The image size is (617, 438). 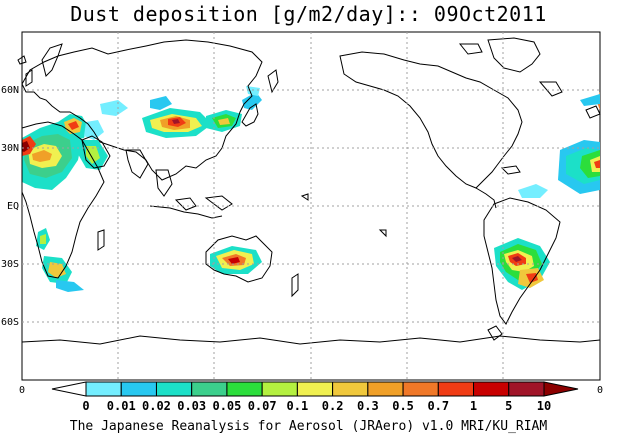 I want to click on latitude-labels: 60N 30N EQ 30S 60S, so click(x=10, y=206).